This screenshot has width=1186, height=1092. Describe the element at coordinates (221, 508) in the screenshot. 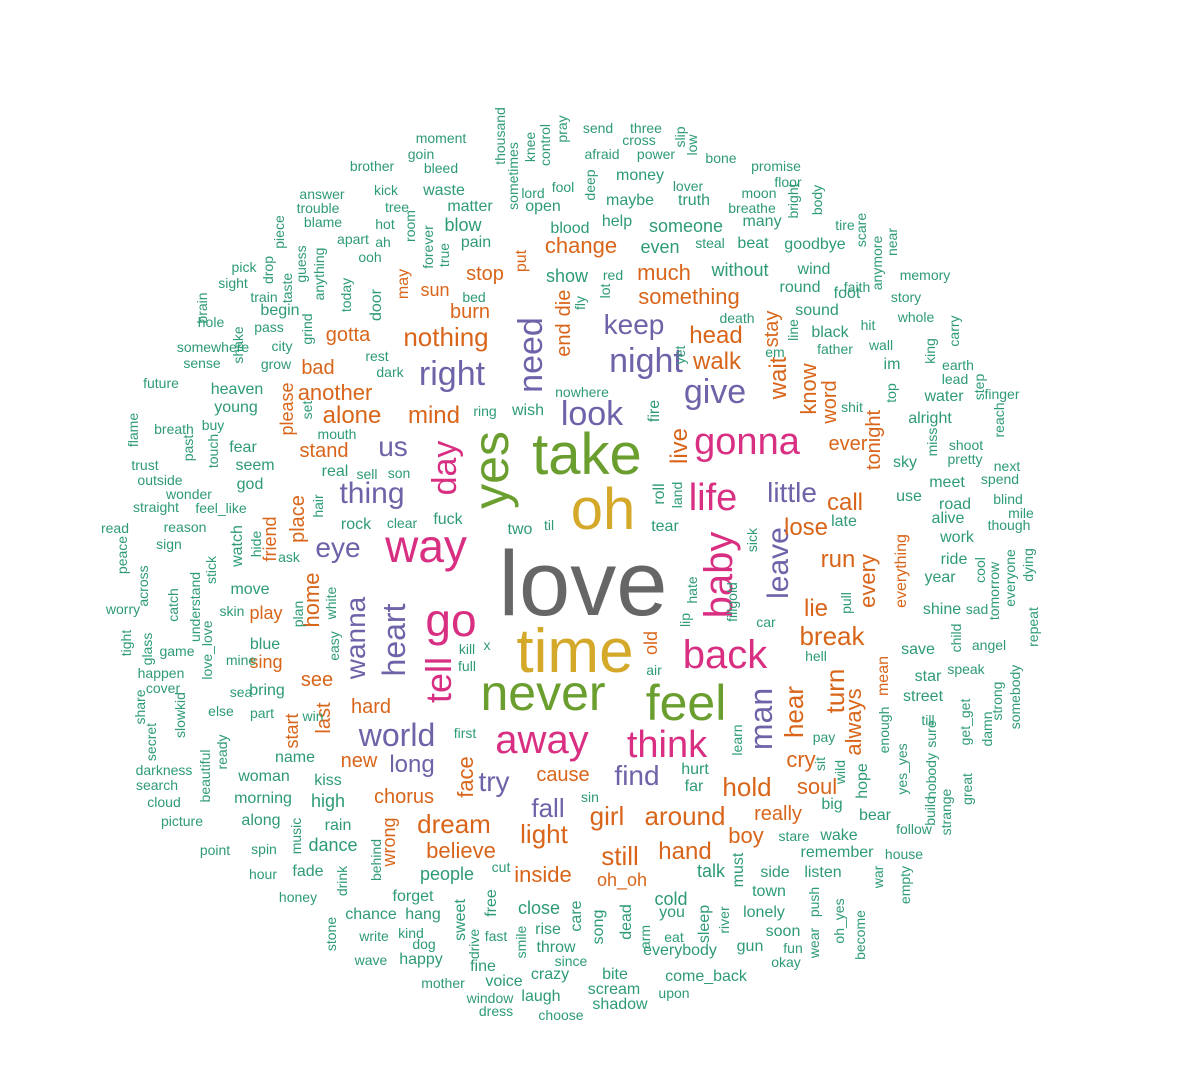

I see `word-feel-like: feel_like` at that location.